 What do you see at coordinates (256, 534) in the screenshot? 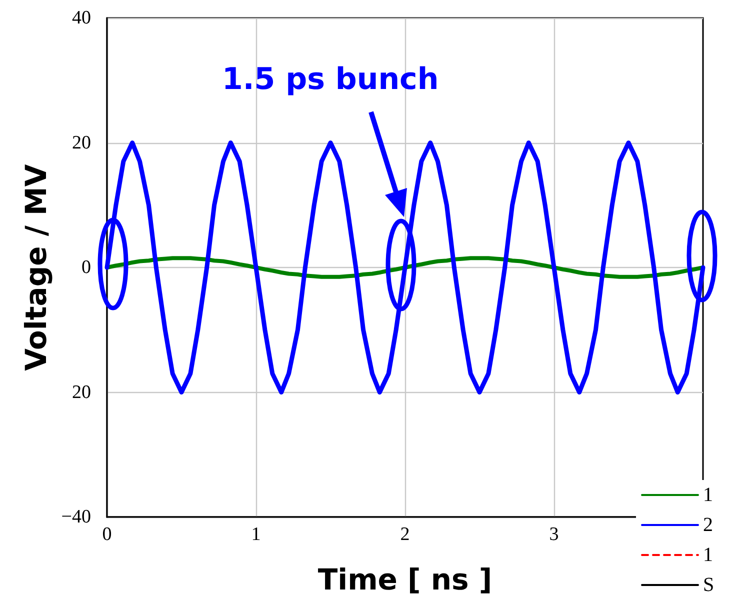
I see `x-tick-label: 1` at bounding box center [256, 534].